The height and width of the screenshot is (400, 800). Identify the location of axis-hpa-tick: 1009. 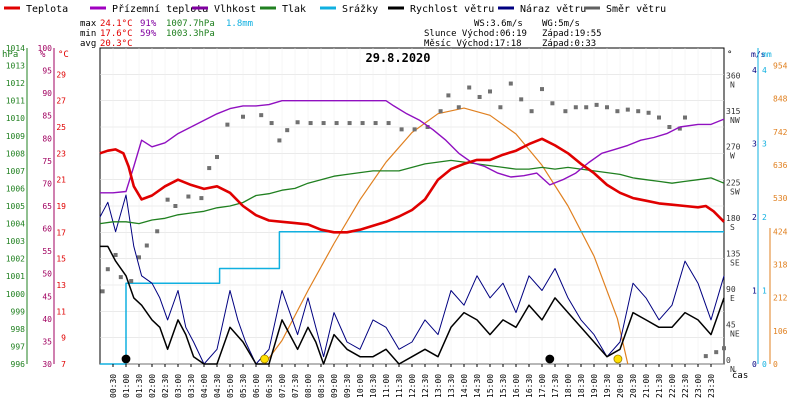
(15, 136).